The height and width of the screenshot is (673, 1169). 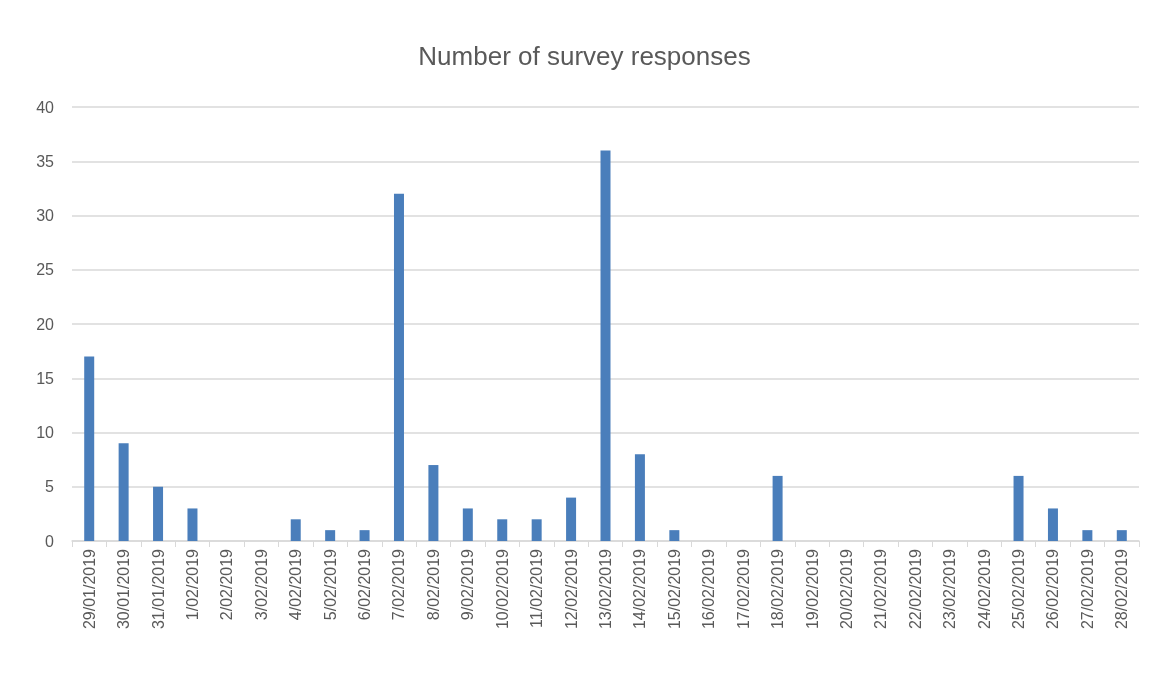 I want to click on y-tick-label: 25, so click(x=45, y=270).